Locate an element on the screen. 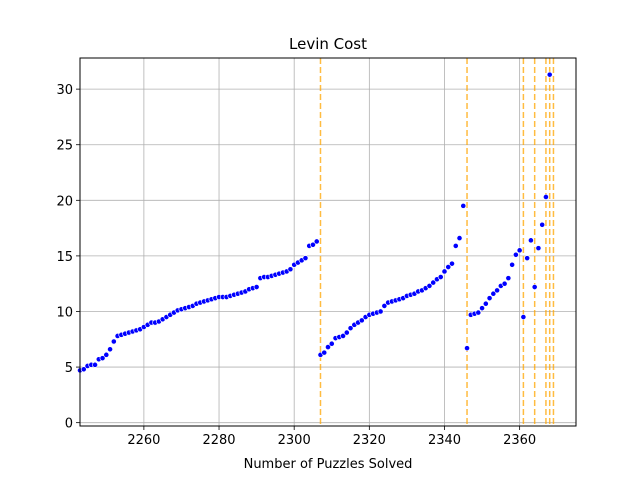 Image resolution: width=640 pixels, height=480 pixels. y-tick-label: 0 is located at coordinates (69, 424).